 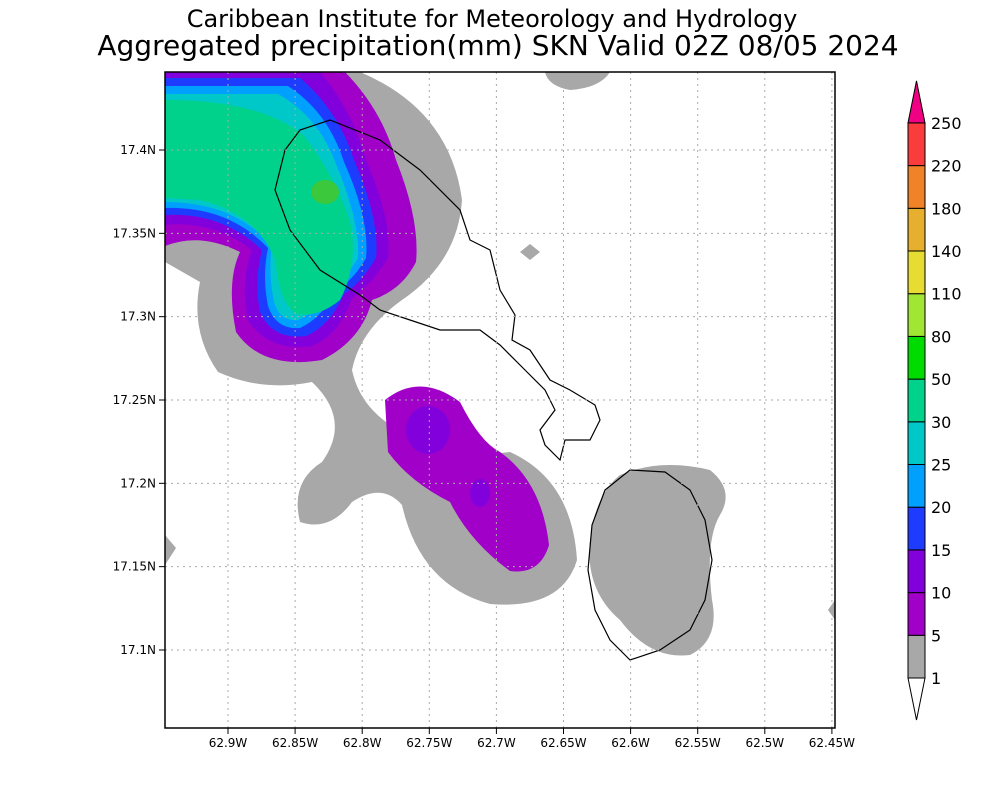 What do you see at coordinates (362, 743) in the screenshot?
I see `lon-label: 62.8W` at bounding box center [362, 743].